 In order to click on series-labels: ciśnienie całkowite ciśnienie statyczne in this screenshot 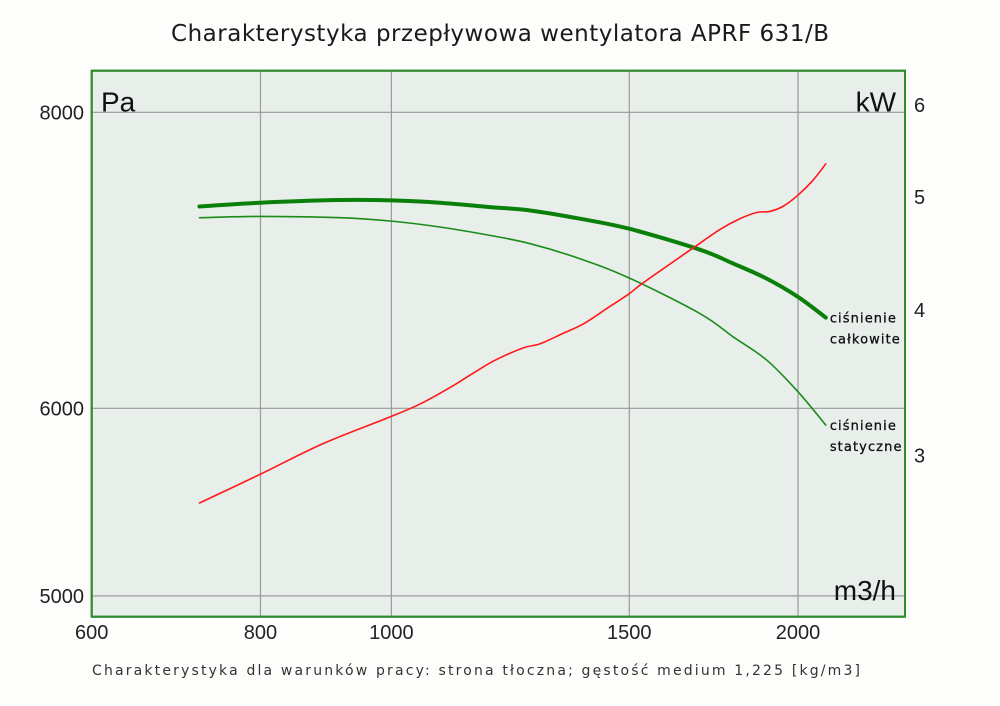, I will do `click(866, 383)`.